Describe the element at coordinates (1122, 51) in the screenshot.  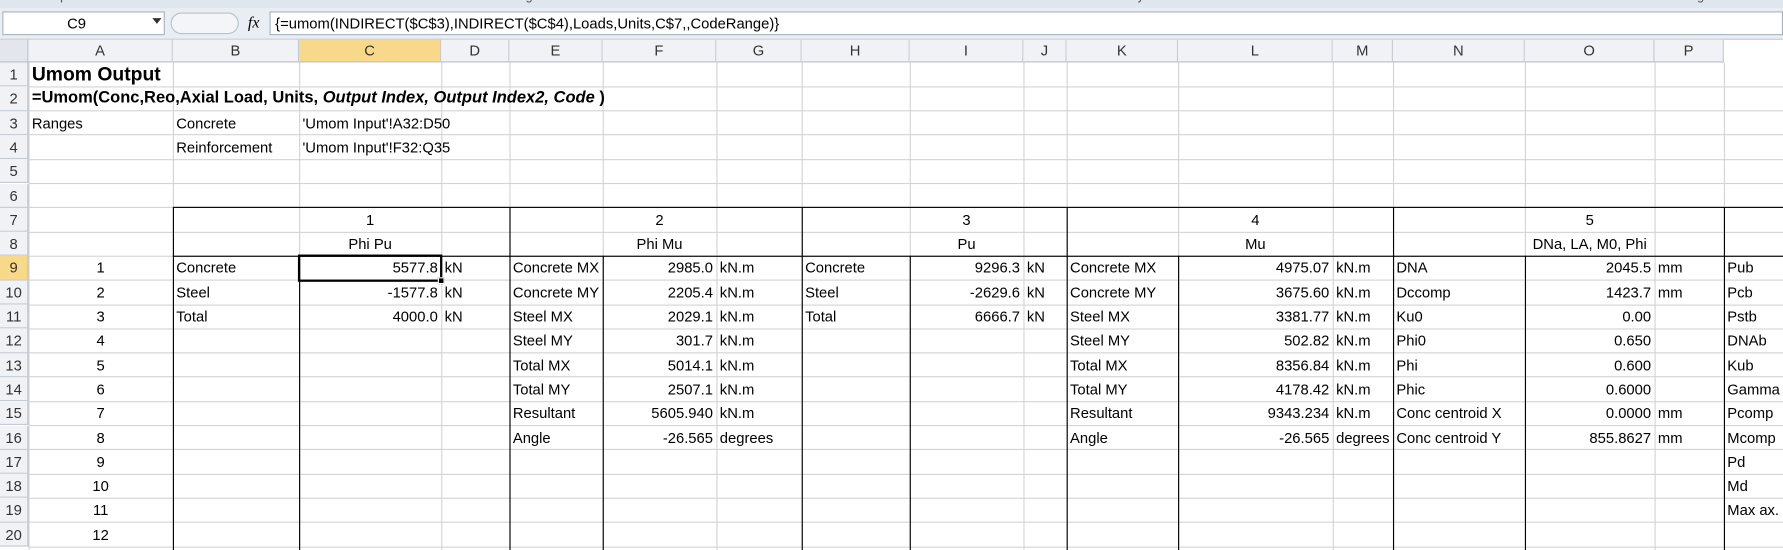
I see `column-header: K` at that location.